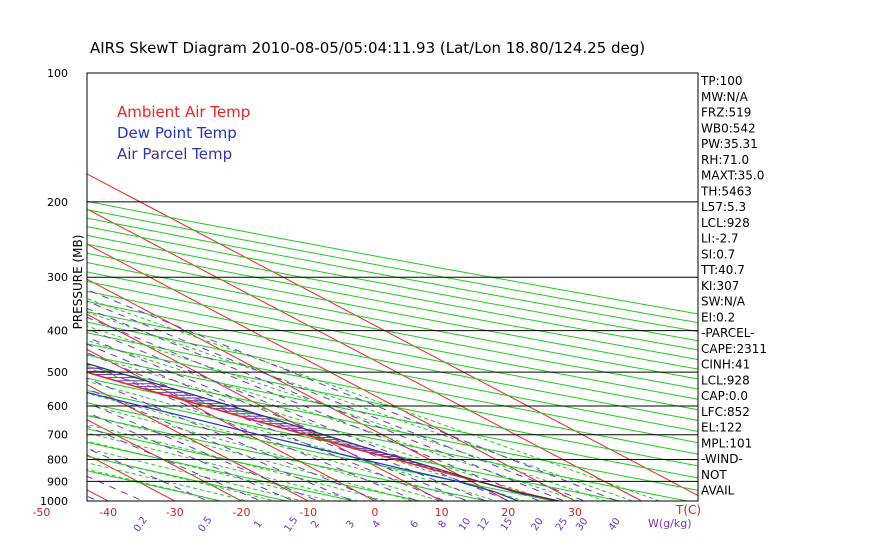  I want to click on bottom-temp-tick-label: -20, so click(242, 512).